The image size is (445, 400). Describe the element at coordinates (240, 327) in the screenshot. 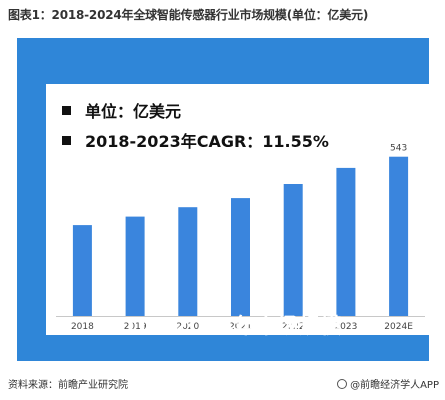

I see `x-tick-label: 2021` at that location.